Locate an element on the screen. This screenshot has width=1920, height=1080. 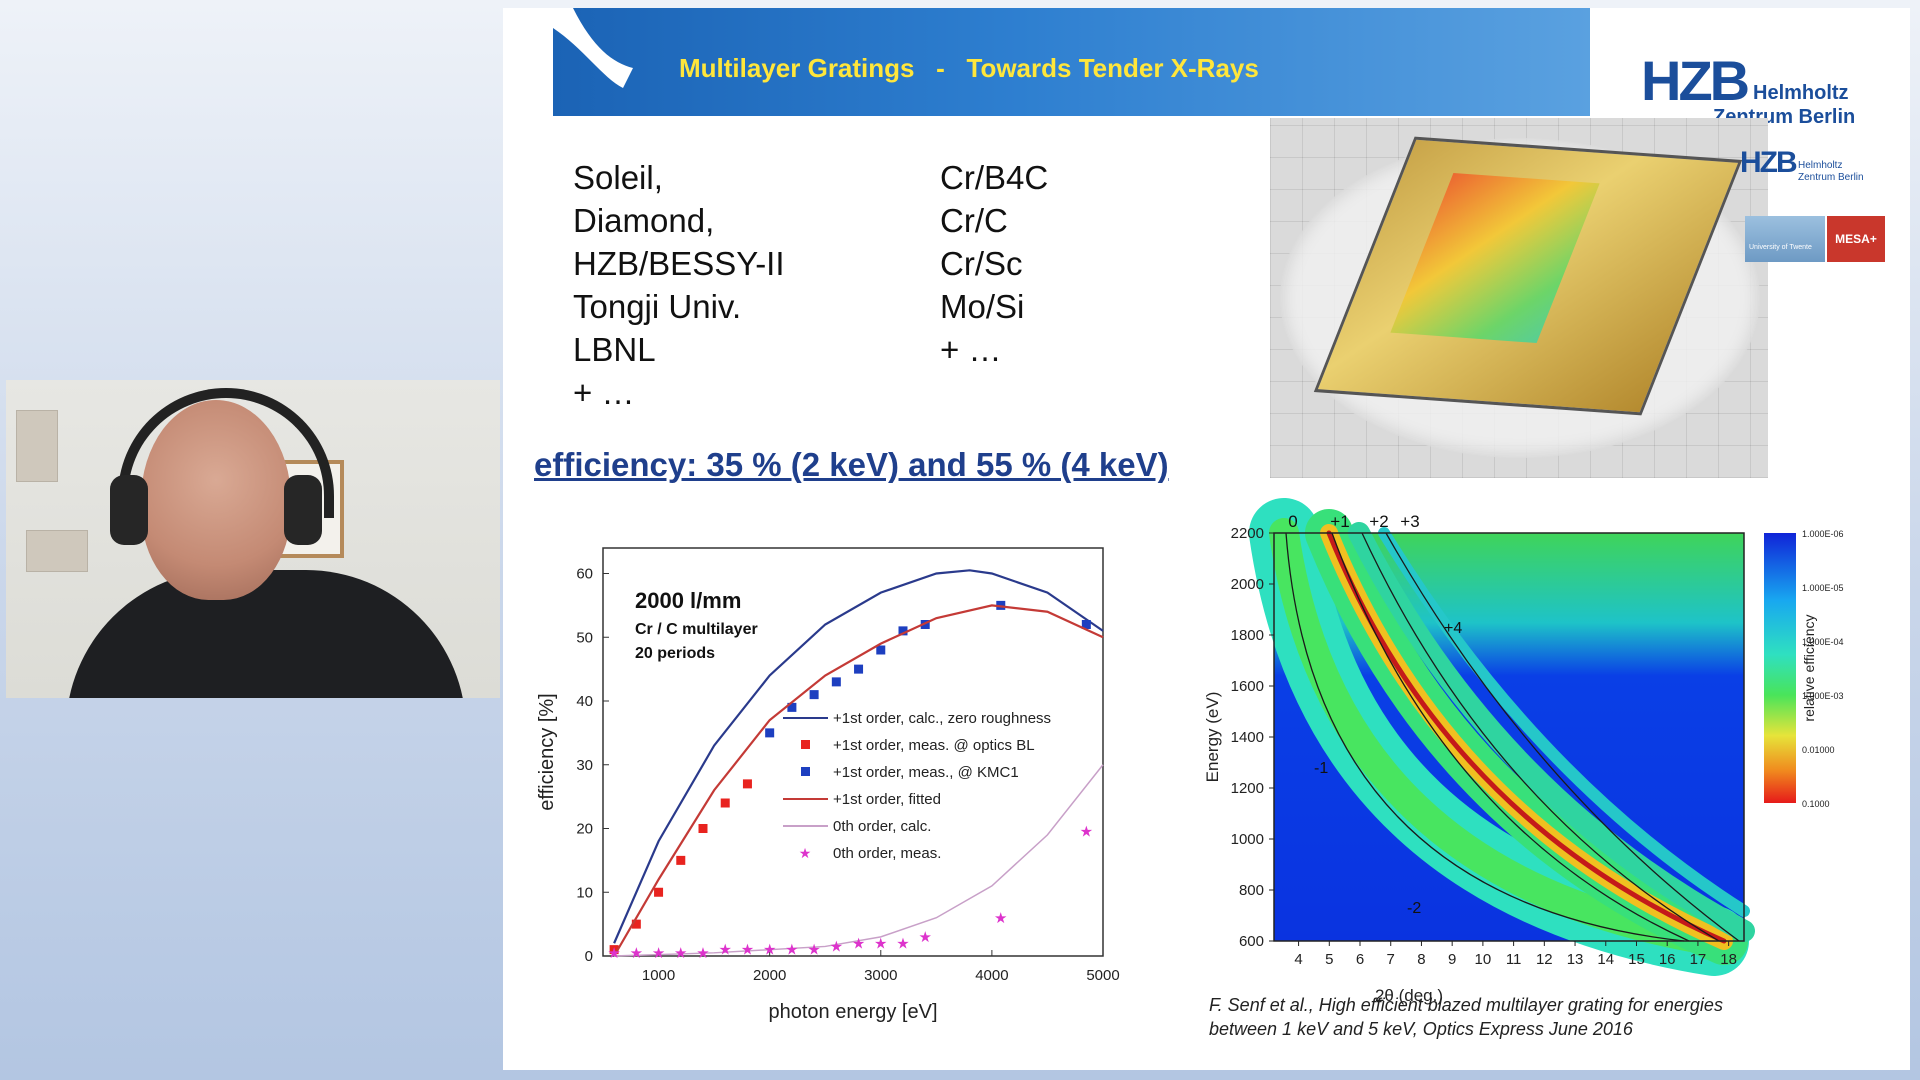
colorbar-tick-label: 1.000E-06 is located at coordinates (1823, 534).